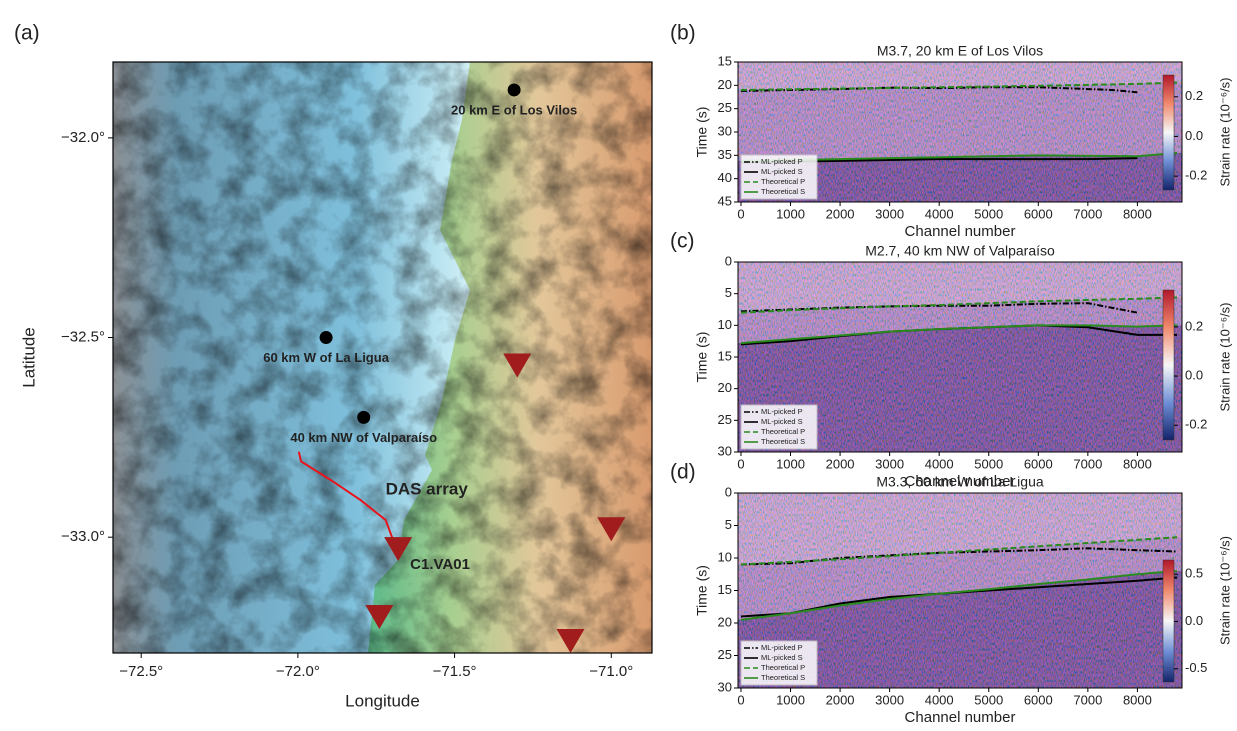  I want to click on x-axis-label: Longitude, so click(382, 700).